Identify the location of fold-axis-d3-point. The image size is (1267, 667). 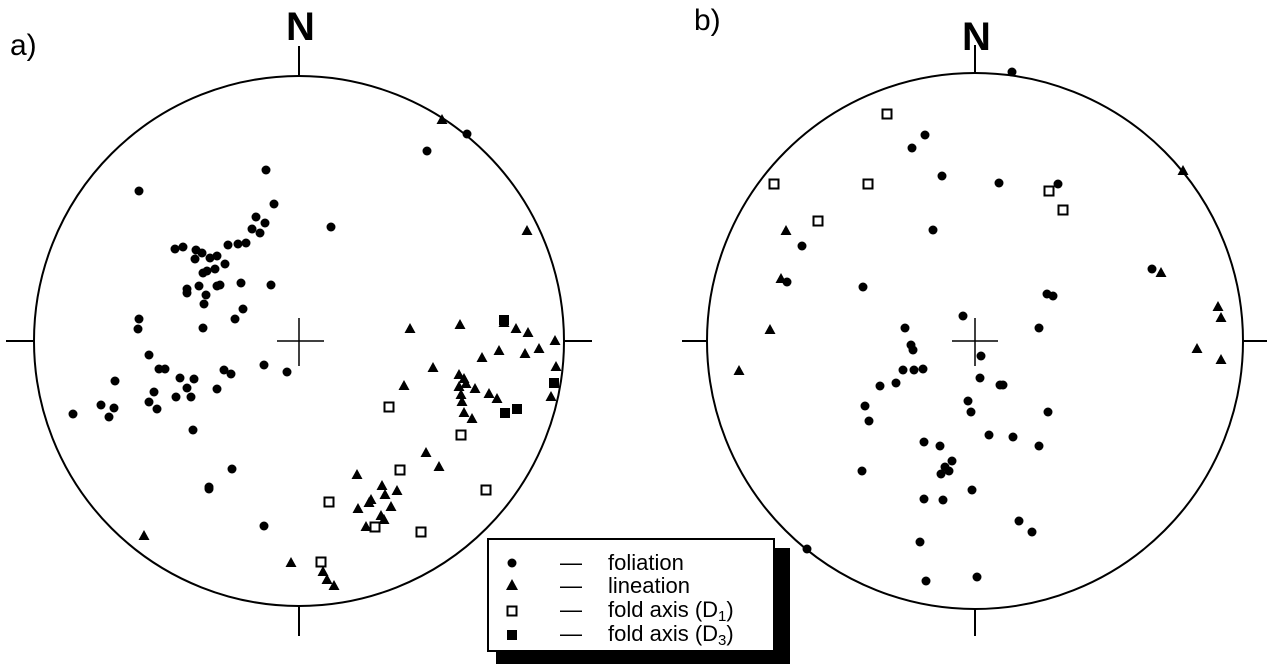
(517, 409).